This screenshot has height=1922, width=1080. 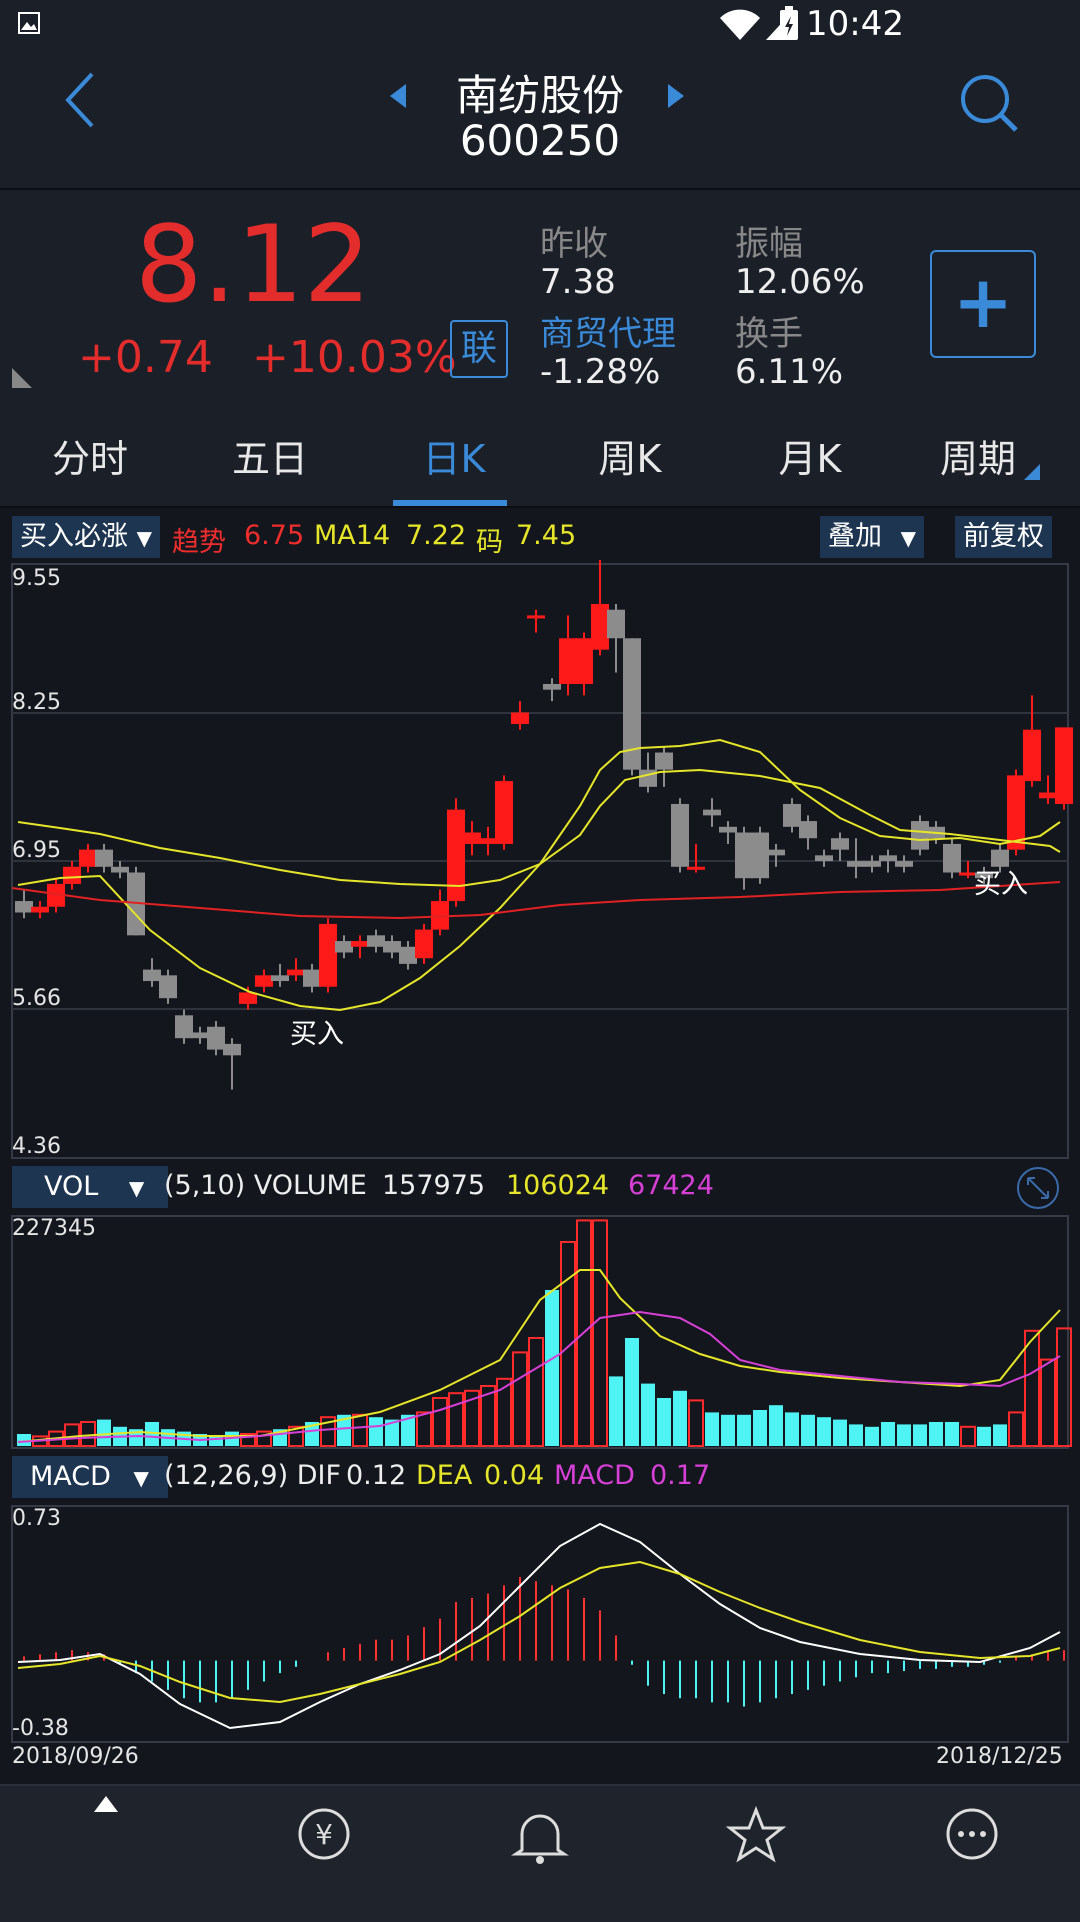 What do you see at coordinates (756, 1834) in the screenshot?
I see `star-icon` at bounding box center [756, 1834].